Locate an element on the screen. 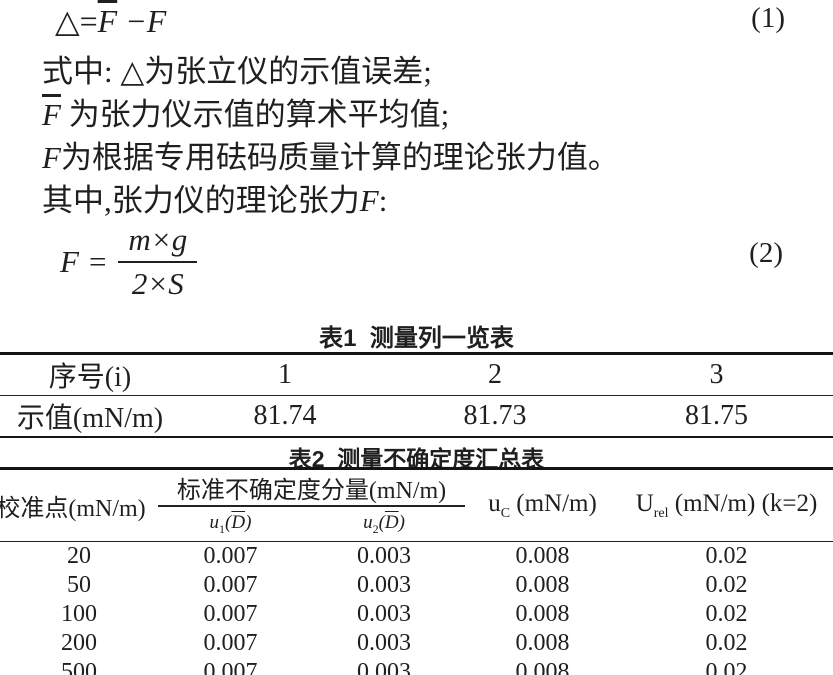 The width and height of the screenshot is (833, 675). f-bar-term: F is located at coordinates (107, 21).